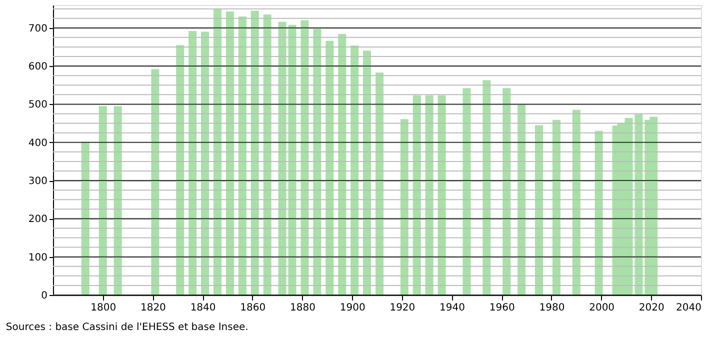 Image resolution: width=710 pixels, height=340 pixels. What do you see at coordinates (689, 308) in the screenshot?
I see `x-tick-label: 2040` at bounding box center [689, 308].